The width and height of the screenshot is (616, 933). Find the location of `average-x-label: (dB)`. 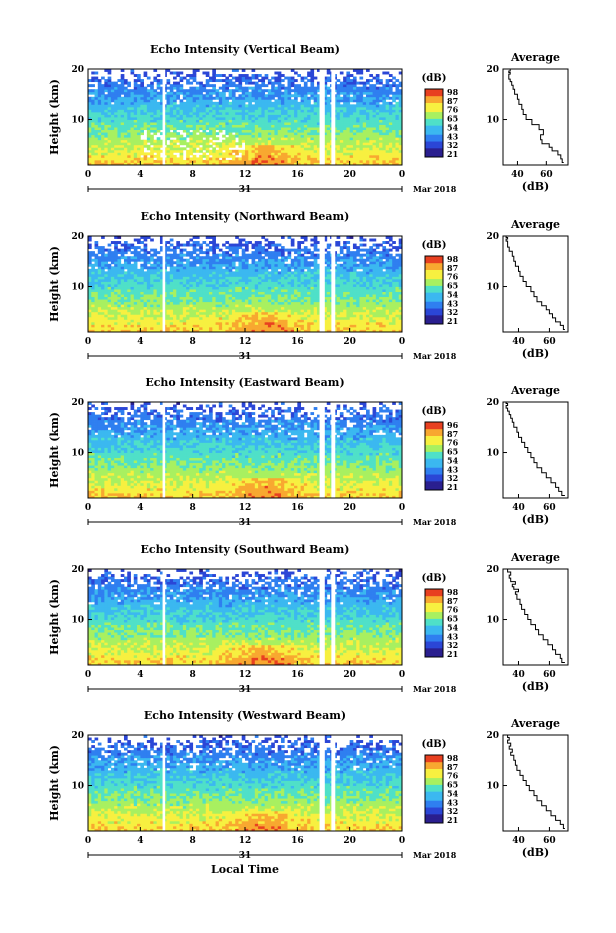

average-x-label: (dB) is located at coordinates (535, 186).